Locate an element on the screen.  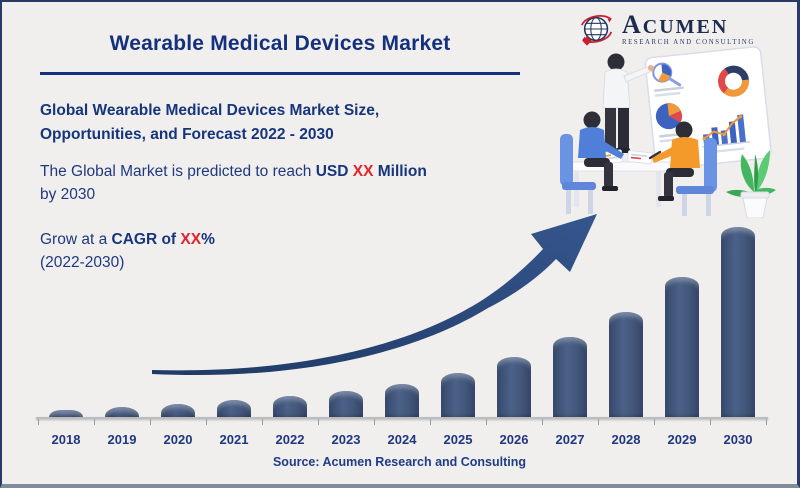
x-axis-ticks is located at coordinates (402, 422).